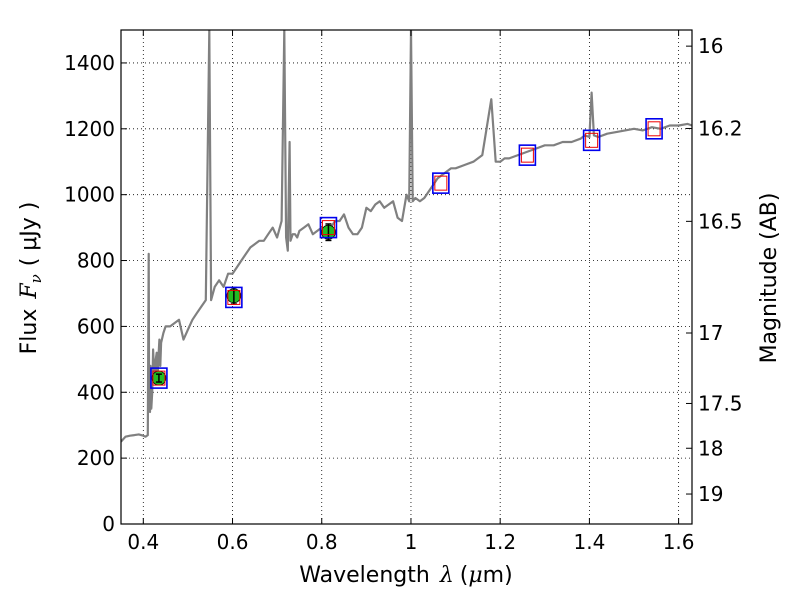  Describe the element at coordinates (710, 46) in the screenshot. I see `y2-tick-label: 16` at that location.